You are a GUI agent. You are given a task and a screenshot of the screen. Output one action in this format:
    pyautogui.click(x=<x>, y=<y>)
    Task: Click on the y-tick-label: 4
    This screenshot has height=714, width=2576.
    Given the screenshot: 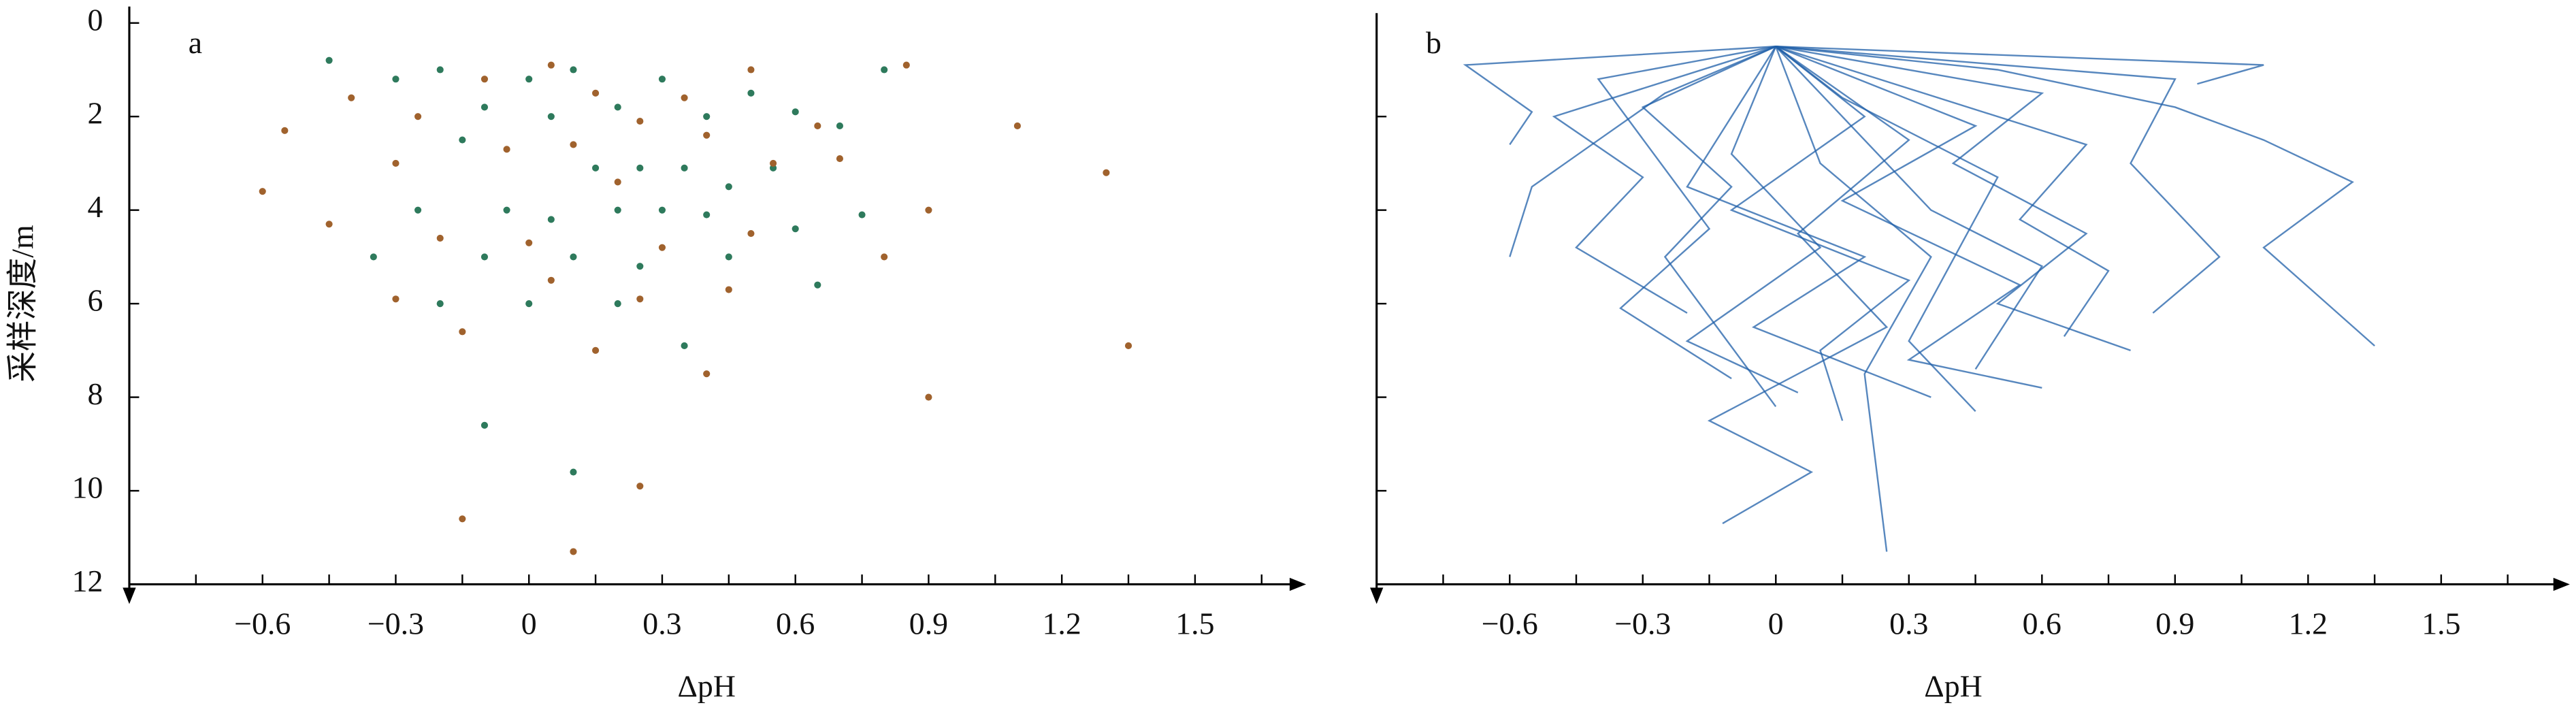 What is the action you would take?
    pyautogui.click(x=95, y=207)
    